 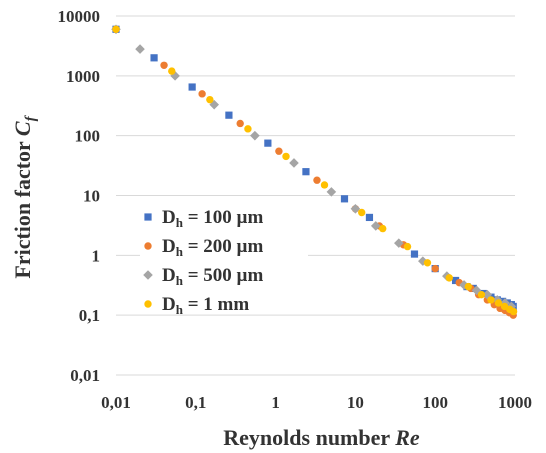 I want to click on x-tick-label: 1000, so click(x=515, y=402).